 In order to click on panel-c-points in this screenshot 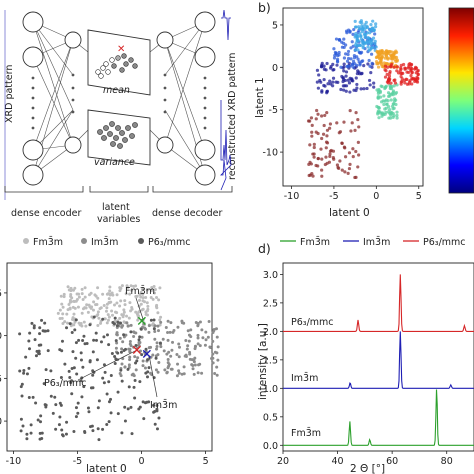, I will do `click(119, 363)`.